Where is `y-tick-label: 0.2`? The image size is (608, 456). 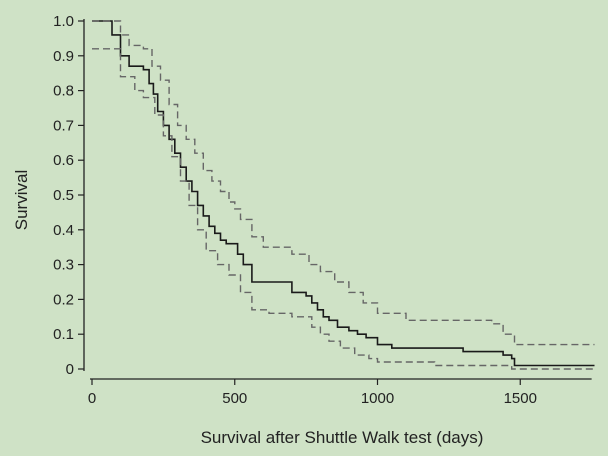
y-tick-label: 0.2 is located at coordinates (63, 299).